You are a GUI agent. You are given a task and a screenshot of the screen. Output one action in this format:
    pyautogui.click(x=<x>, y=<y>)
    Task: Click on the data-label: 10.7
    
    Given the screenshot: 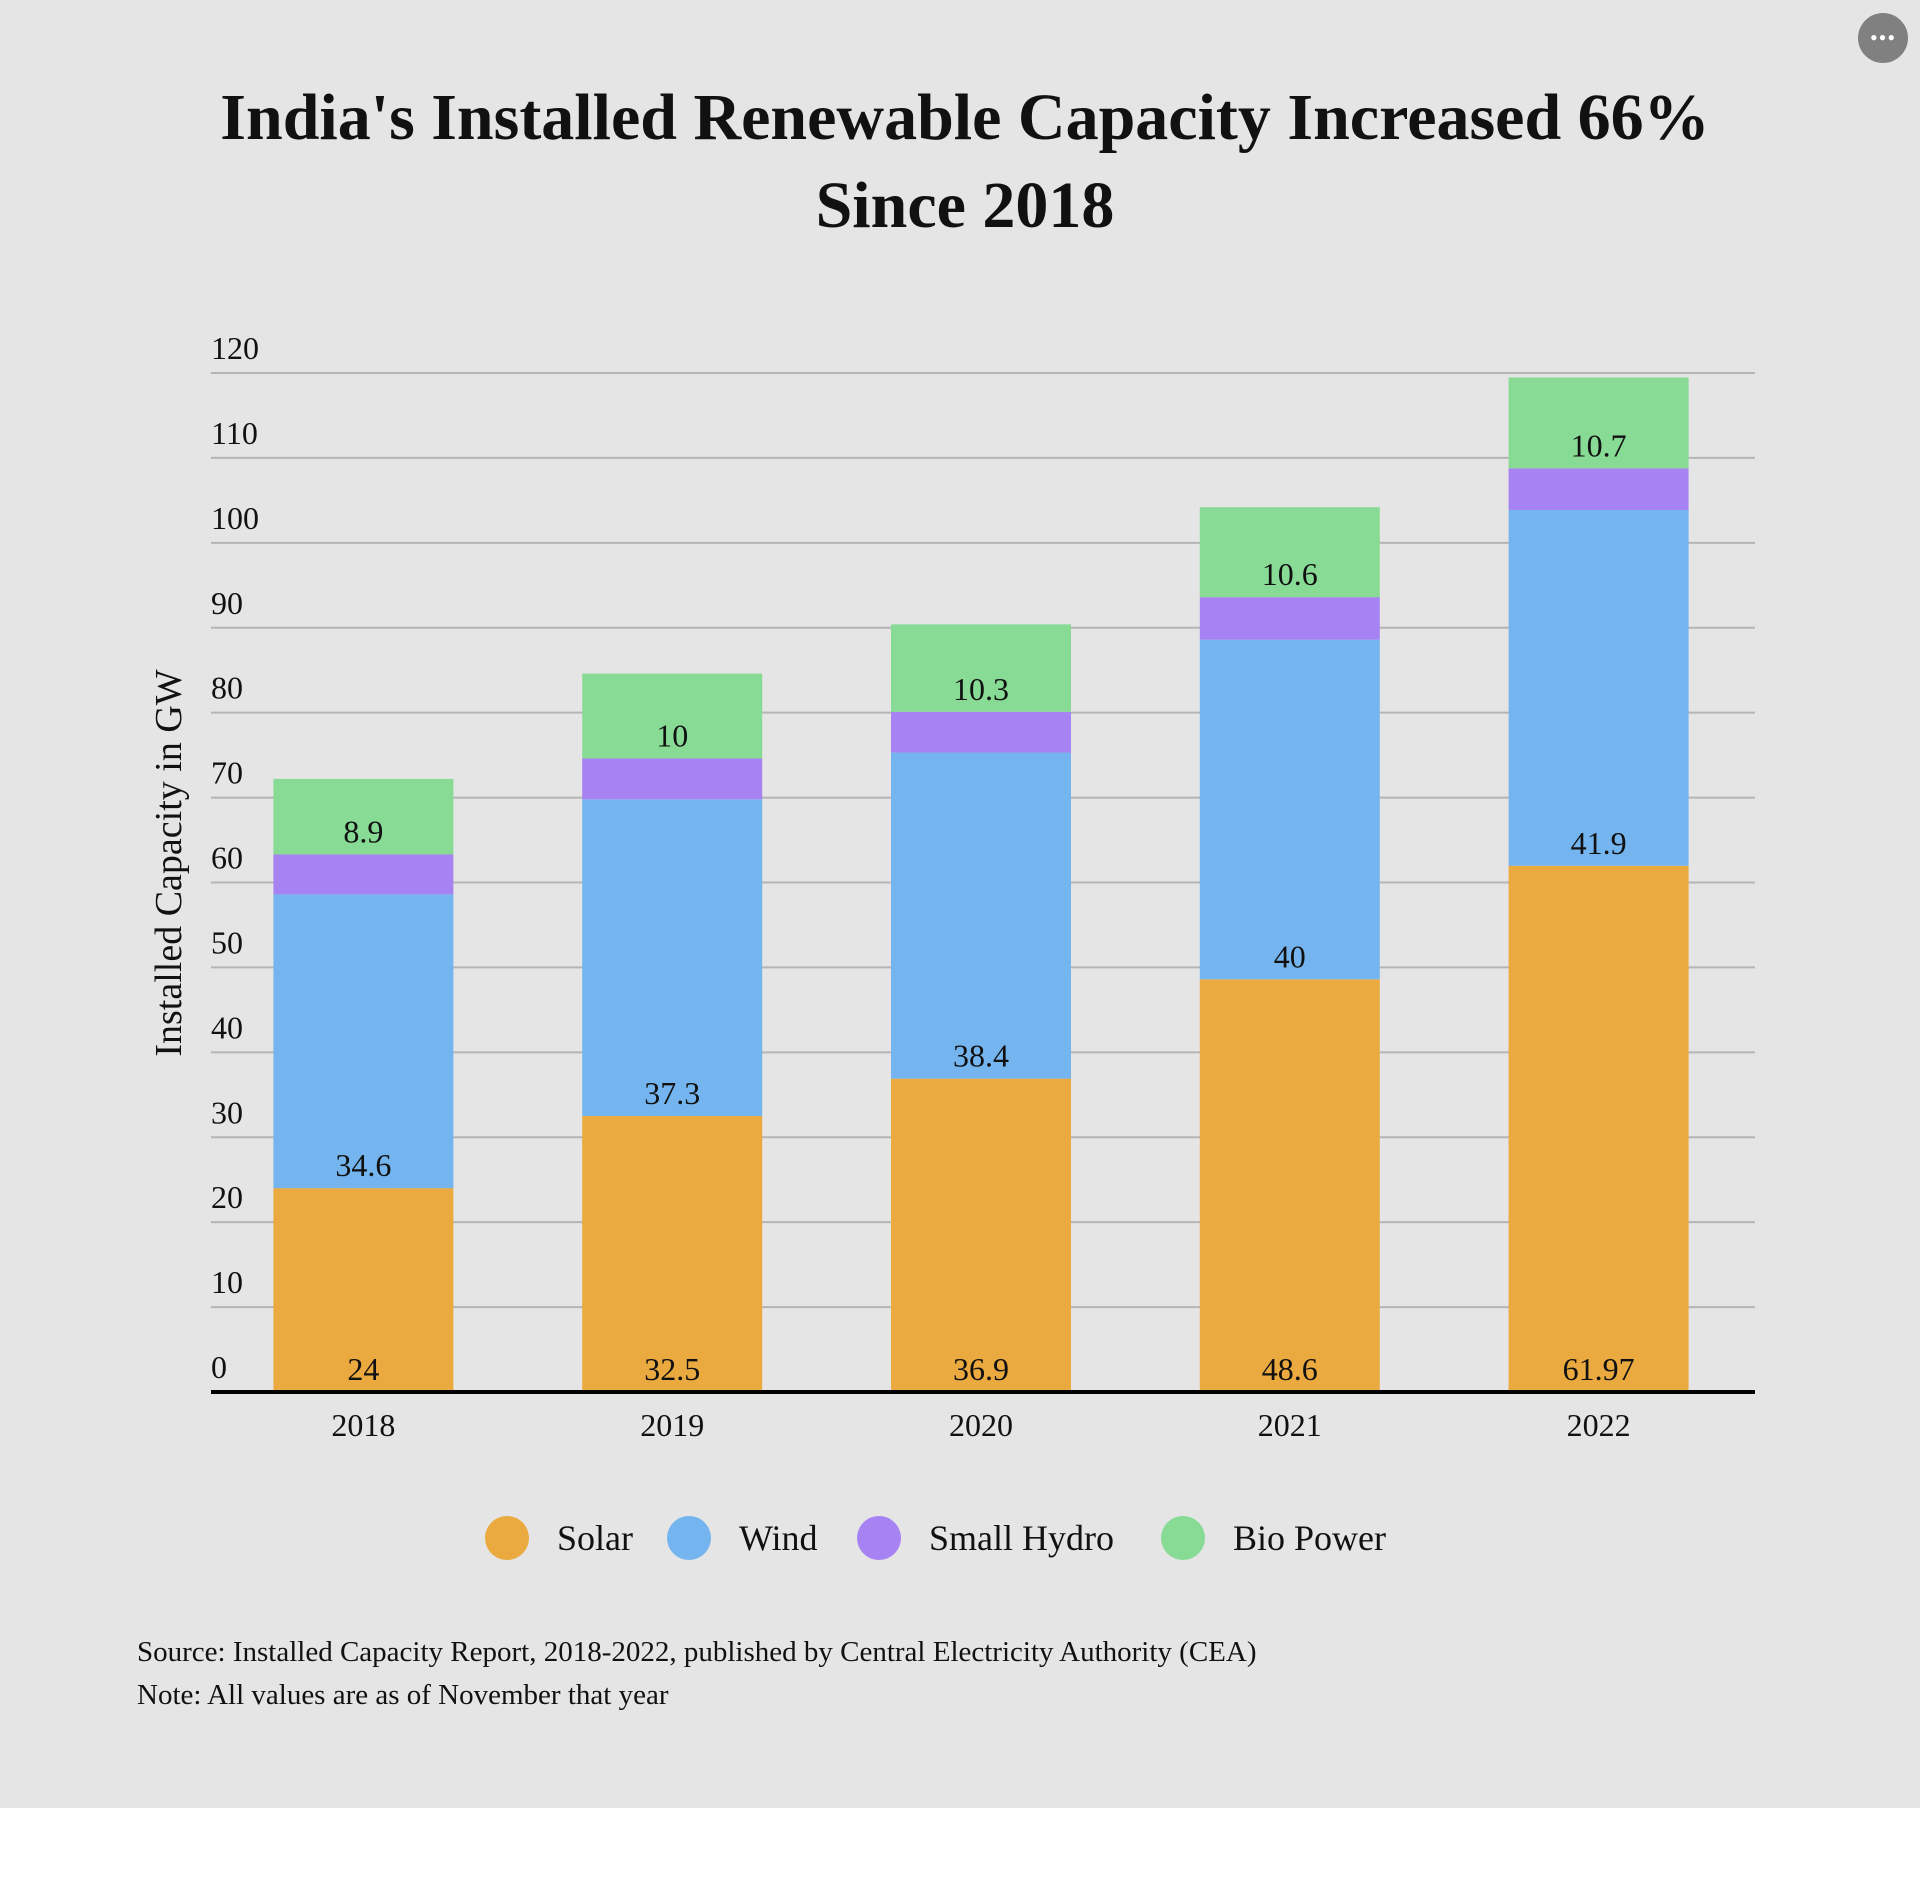 What is the action you would take?
    pyautogui.click(x=1599, y=445)
    